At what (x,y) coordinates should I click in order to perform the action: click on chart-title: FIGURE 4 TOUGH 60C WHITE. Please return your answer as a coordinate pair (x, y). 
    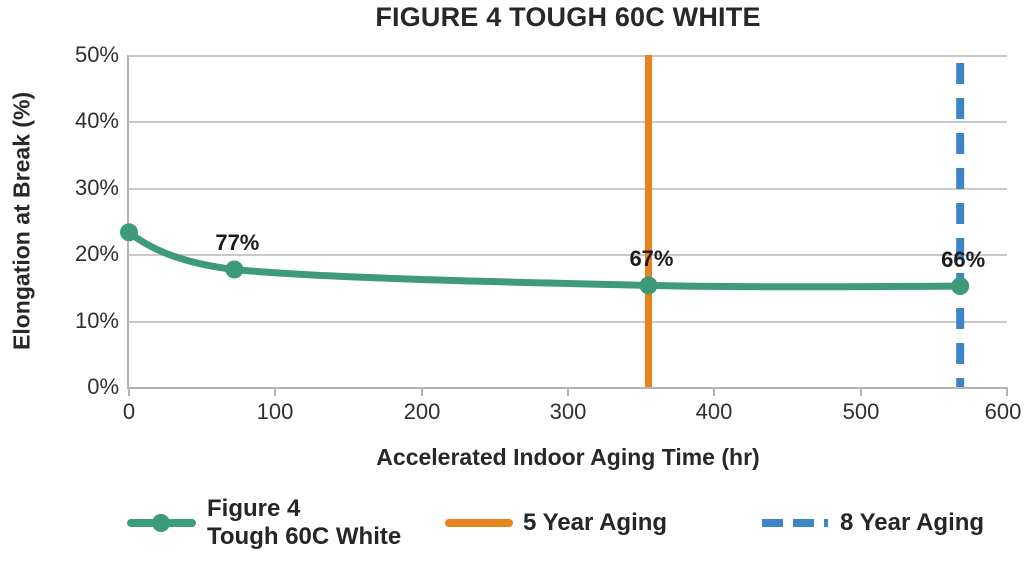
    Looking at the image, I should click on (568, 17).